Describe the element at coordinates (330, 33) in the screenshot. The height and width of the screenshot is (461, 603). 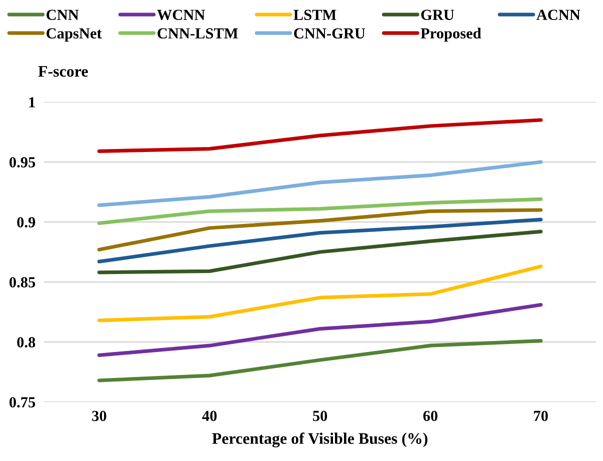
I see `legend-label: CNN-GRU` at that location.